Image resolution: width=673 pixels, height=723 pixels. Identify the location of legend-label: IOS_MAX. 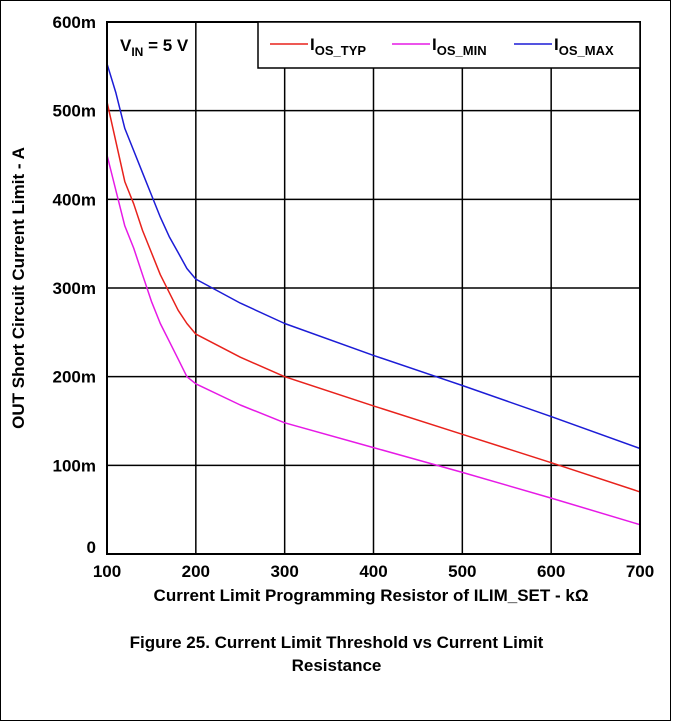
(584, 46).